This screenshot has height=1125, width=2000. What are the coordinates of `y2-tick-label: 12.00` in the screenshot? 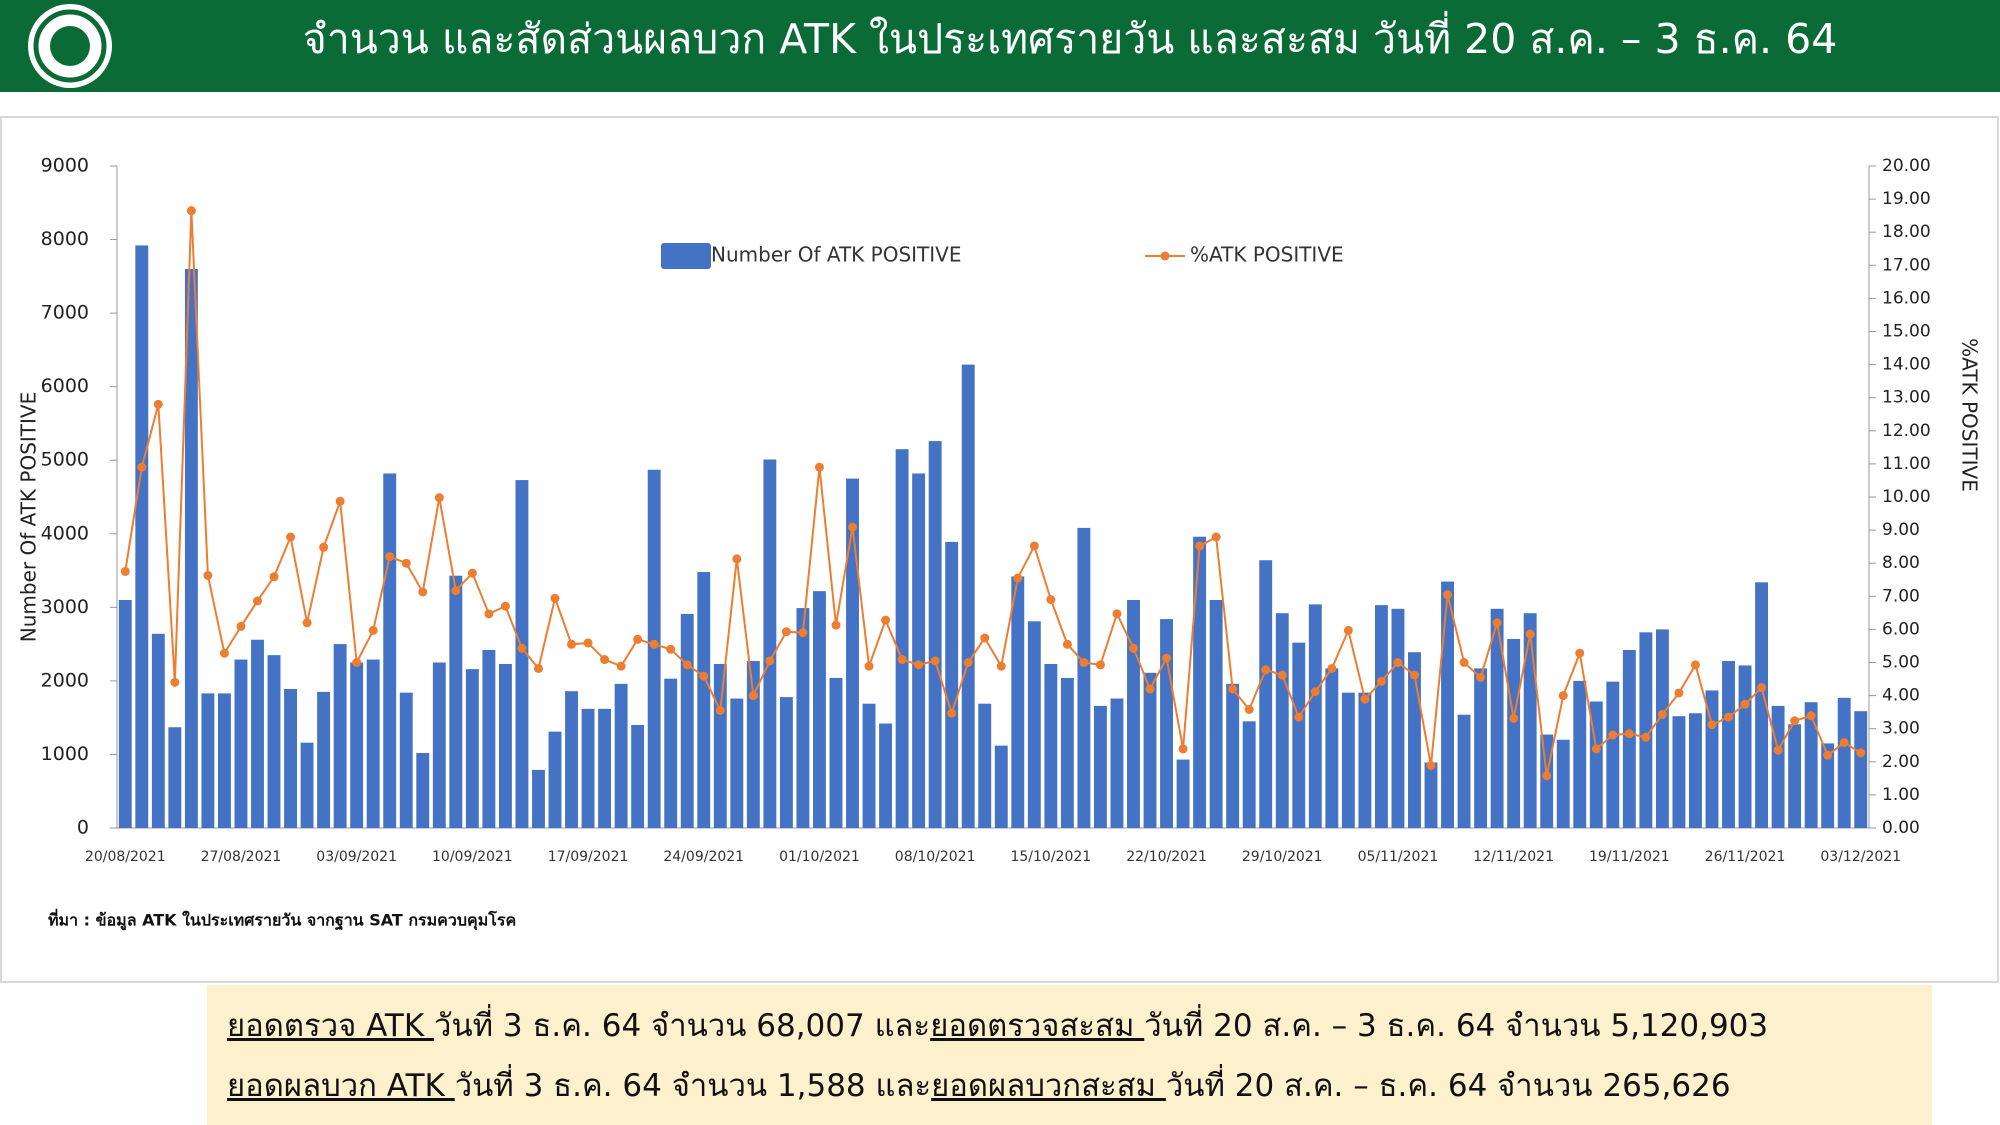 It's located at (1906, 431).